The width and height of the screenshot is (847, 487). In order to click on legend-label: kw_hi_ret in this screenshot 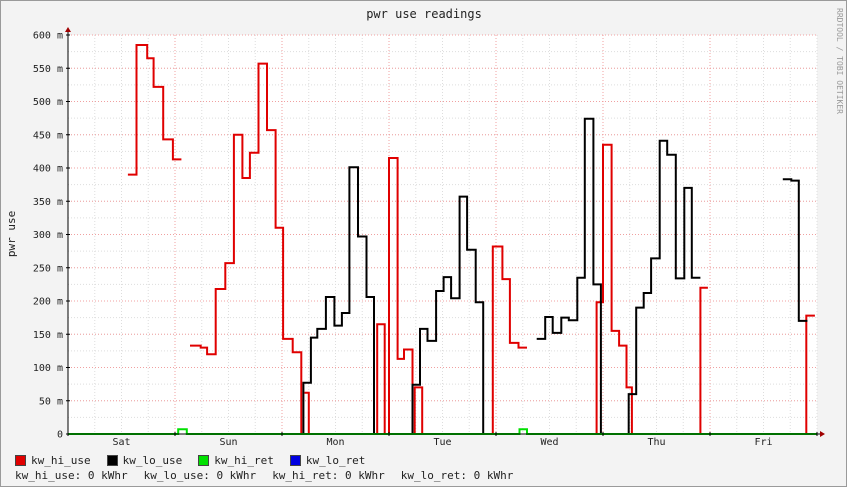, I will do `click(244, 460)`.